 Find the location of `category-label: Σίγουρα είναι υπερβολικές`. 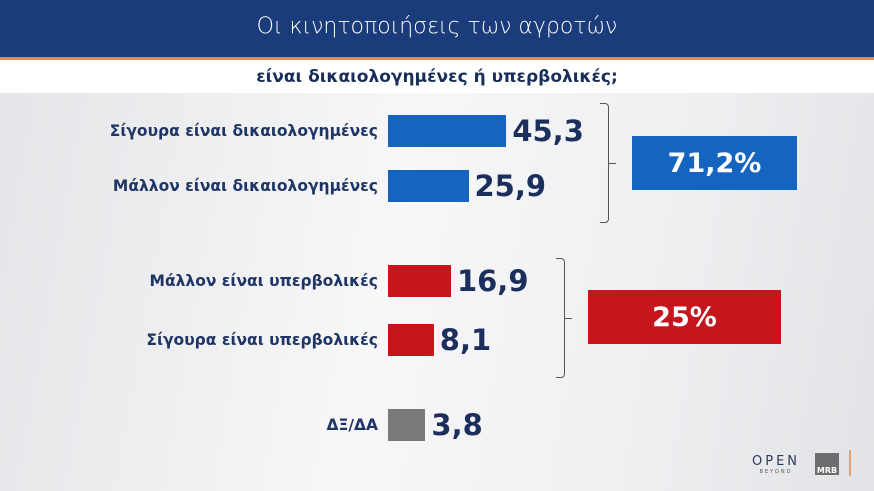

category-label: Σίγουρα είναι υπερβολικές is located at coordinates (262, 340).